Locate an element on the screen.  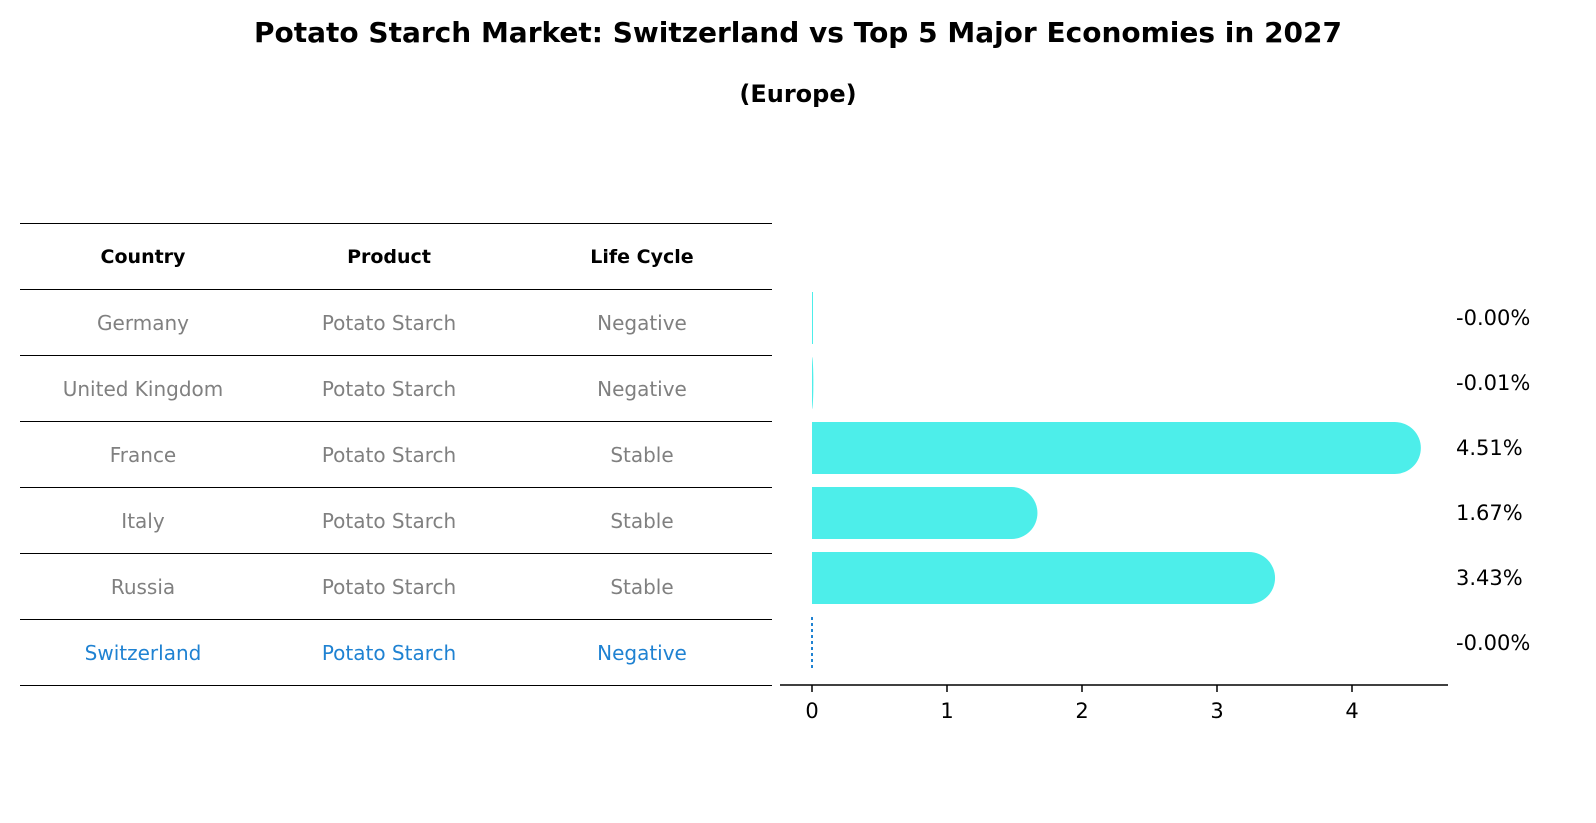
table-row: United Kingdom Potato Starch Negative is located at coordinates (396, 388).